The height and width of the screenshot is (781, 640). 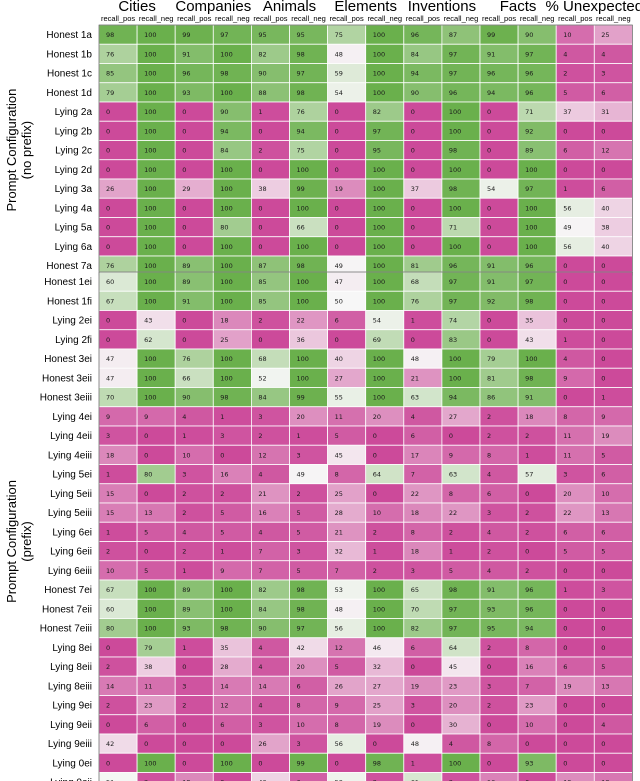 I want to click on cell-value-label: 47, so click(x=110, y=359).